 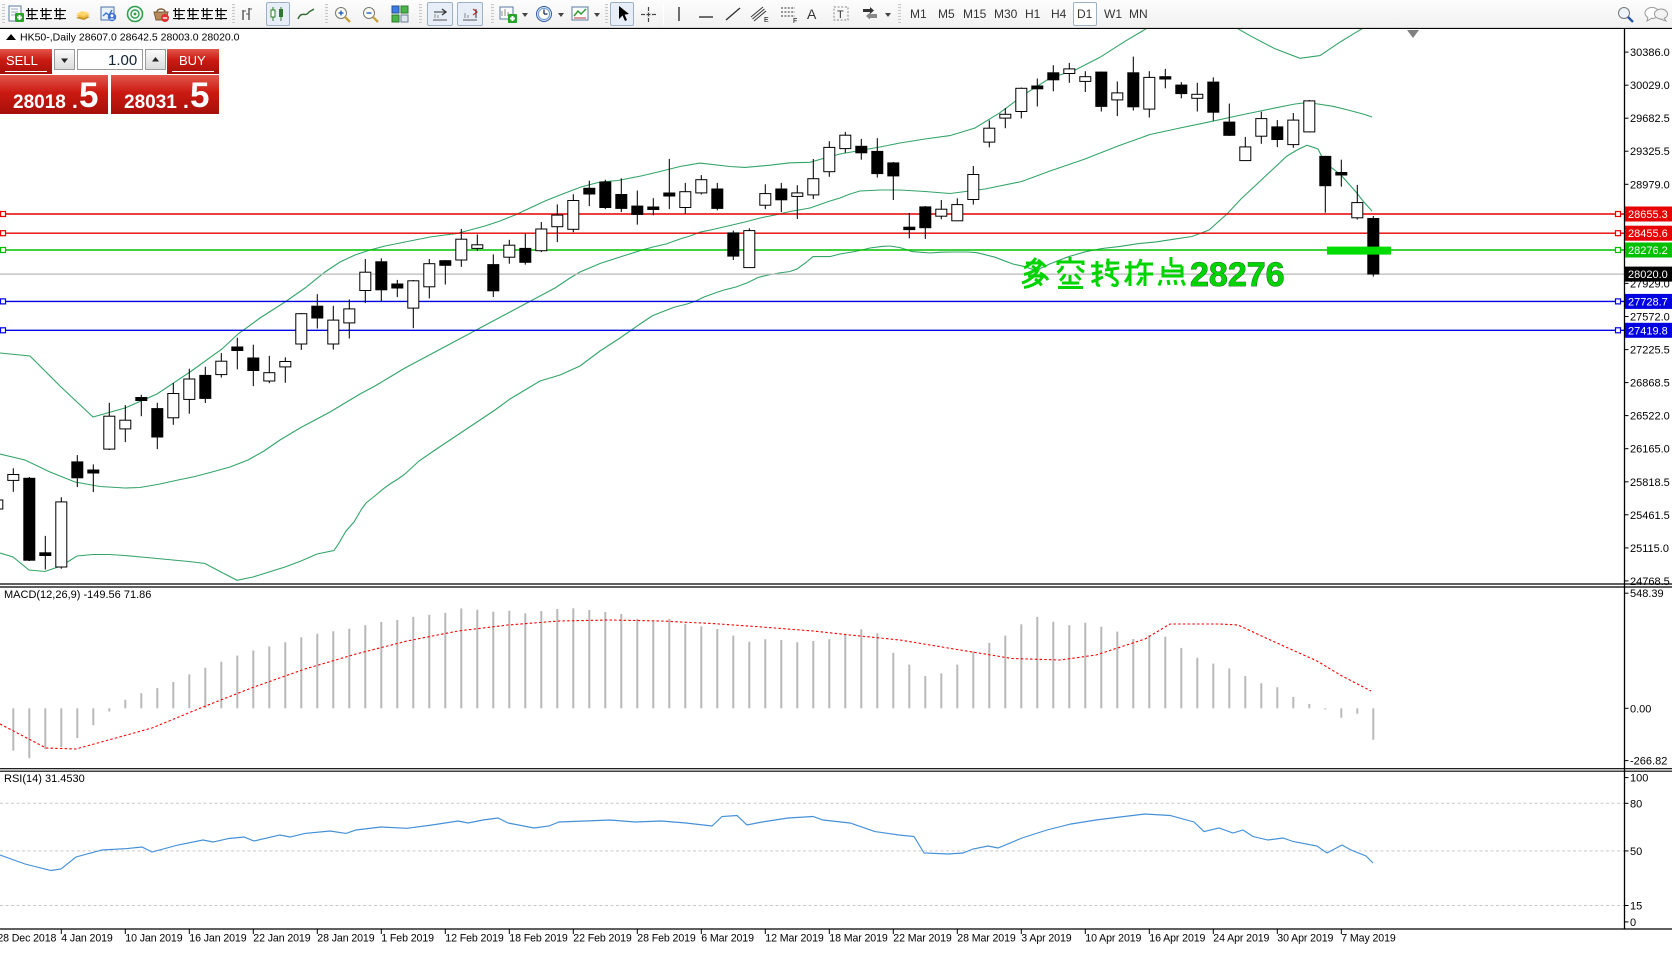 I want to click on svg-text: 18 Mar 2019, so click(x=858, y=939).